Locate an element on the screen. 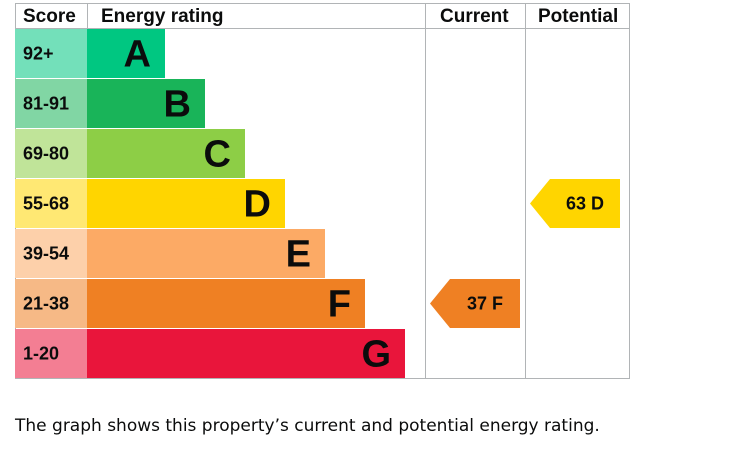 Image resolution: width=744 pixels, height=450 pixels. score-label-d: 55-68 is located at coordinates (46, 204).